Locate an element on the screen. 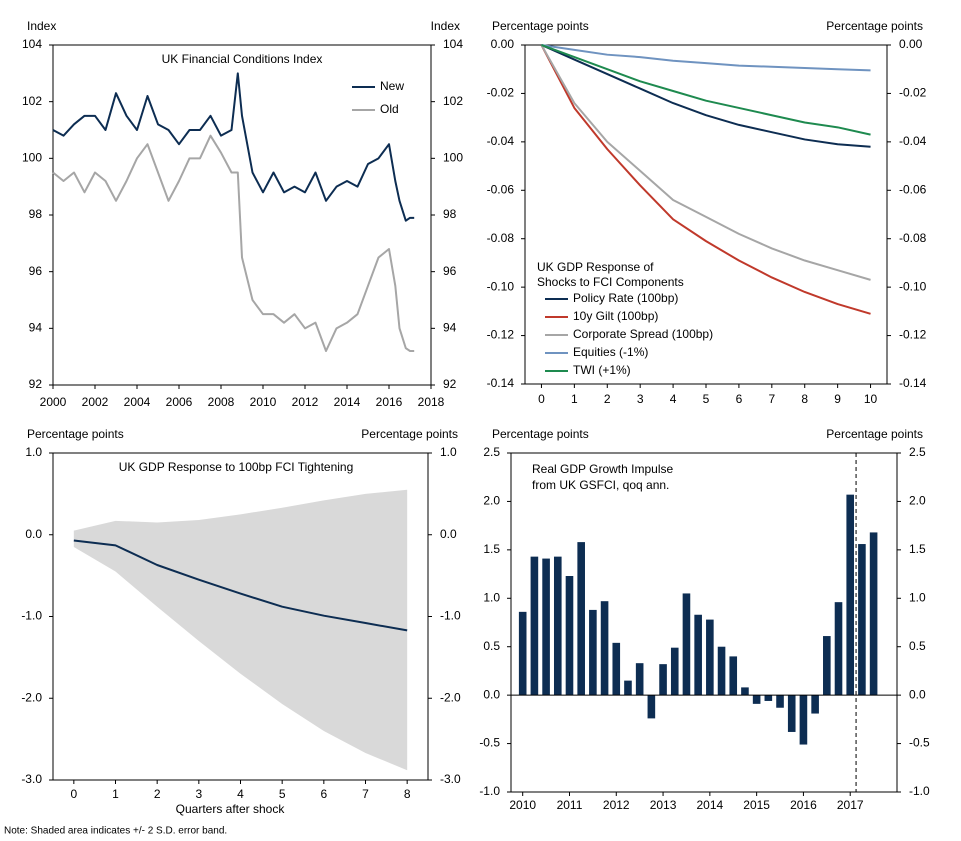 The height and width of the screenshot is (841, 961). y-tick-label: -0.02 is located at coordinates (501, 93).